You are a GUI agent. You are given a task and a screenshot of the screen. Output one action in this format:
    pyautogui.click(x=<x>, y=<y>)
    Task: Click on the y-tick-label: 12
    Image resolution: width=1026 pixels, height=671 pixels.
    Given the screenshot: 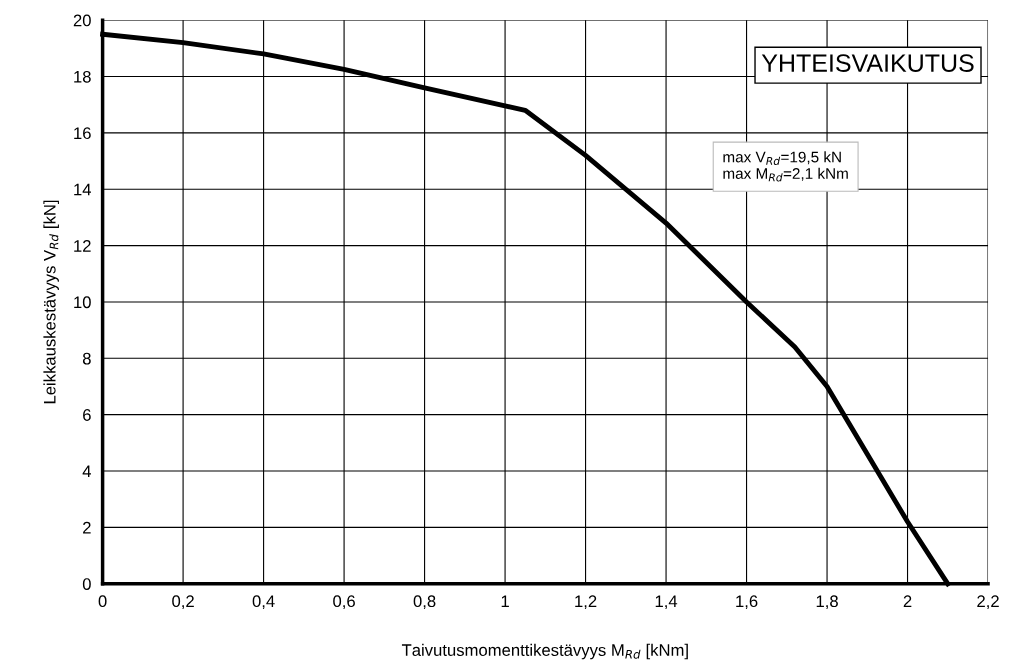 What is the action you would take?
    pyautogui.click(x=82, y=245)
    